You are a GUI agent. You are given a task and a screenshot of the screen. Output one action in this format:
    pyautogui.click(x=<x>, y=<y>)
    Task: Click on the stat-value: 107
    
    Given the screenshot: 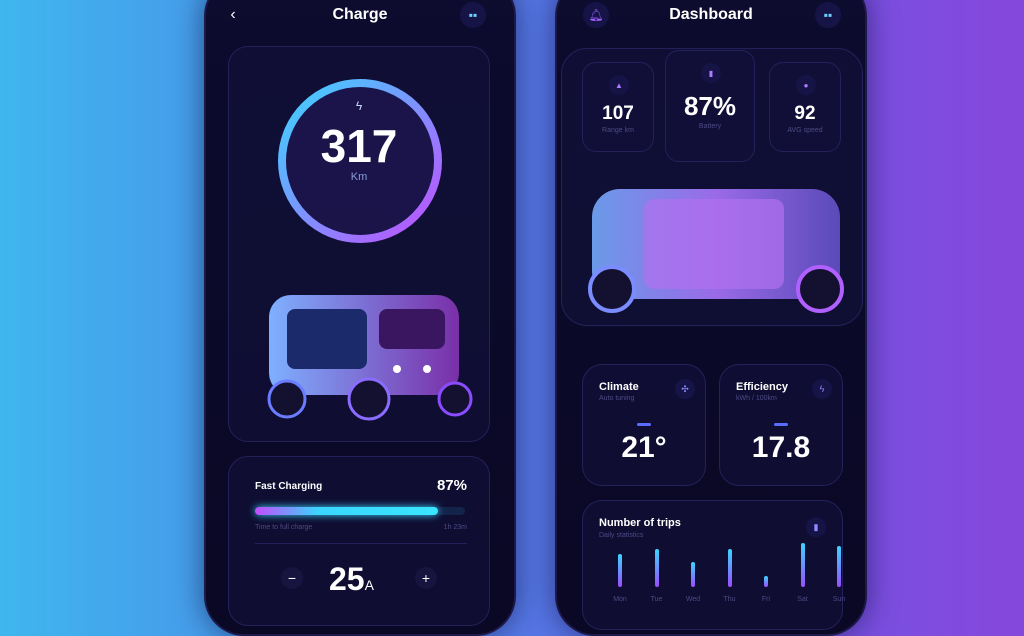 What is the action you would take?
    pyautogui.click(x=618, y=113)
    